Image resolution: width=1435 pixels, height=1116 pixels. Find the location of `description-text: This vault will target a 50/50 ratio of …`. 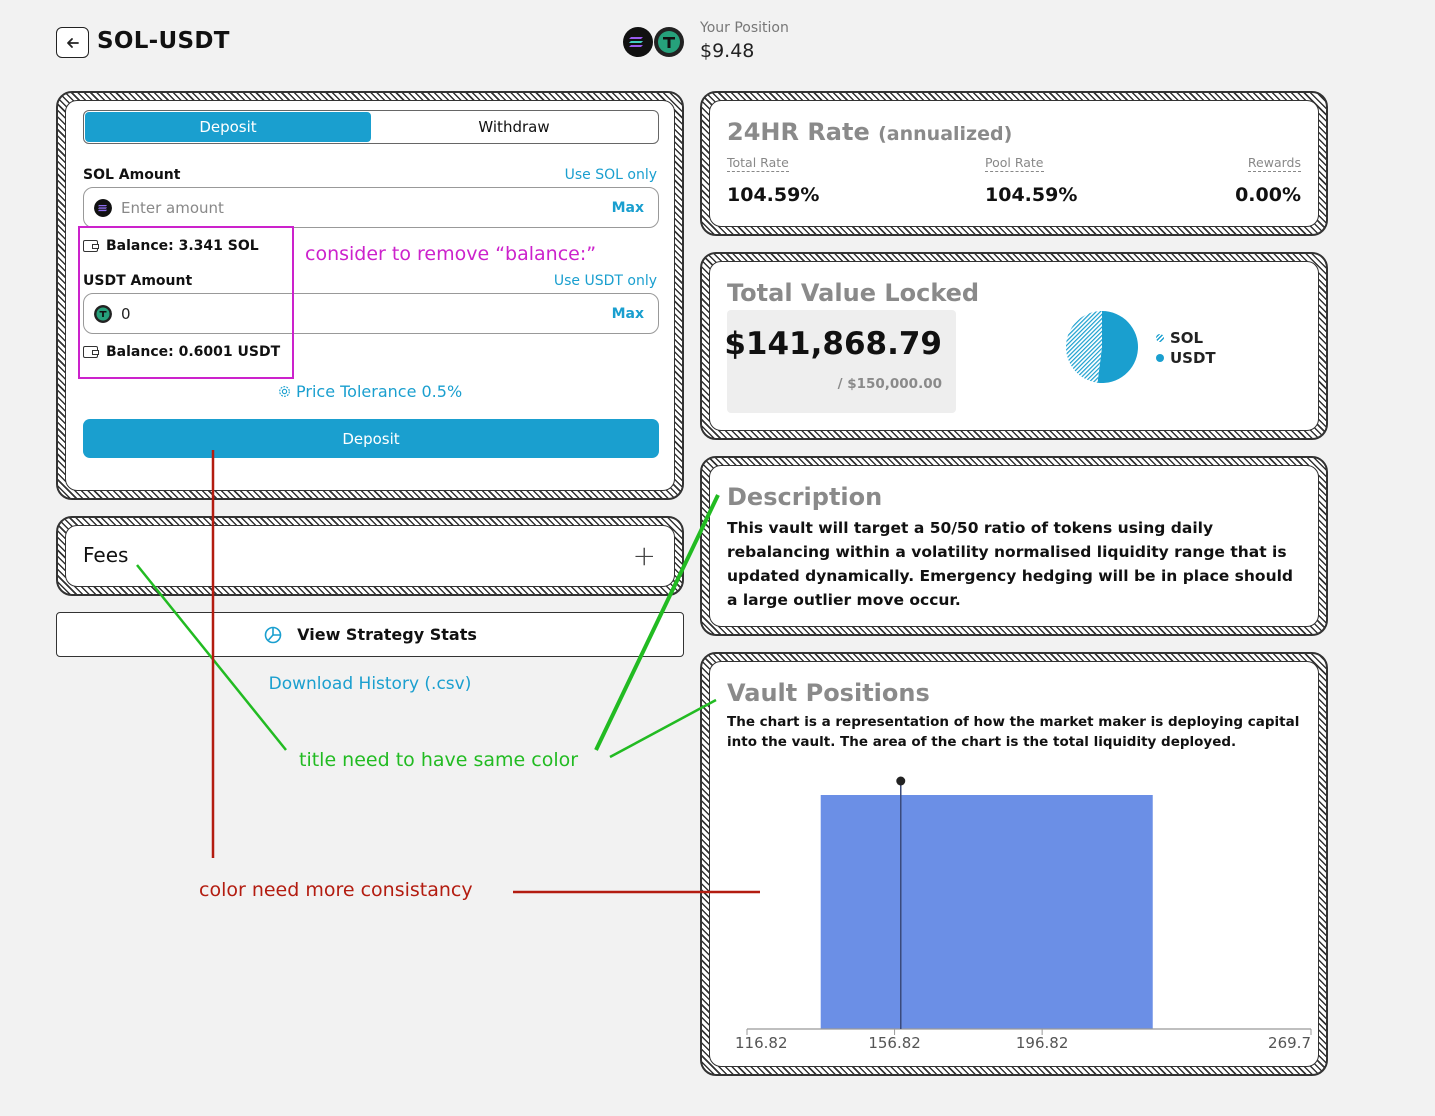

description-text: This vault will target a 50/50 ratio of … is located at coordinates (1010, 564).